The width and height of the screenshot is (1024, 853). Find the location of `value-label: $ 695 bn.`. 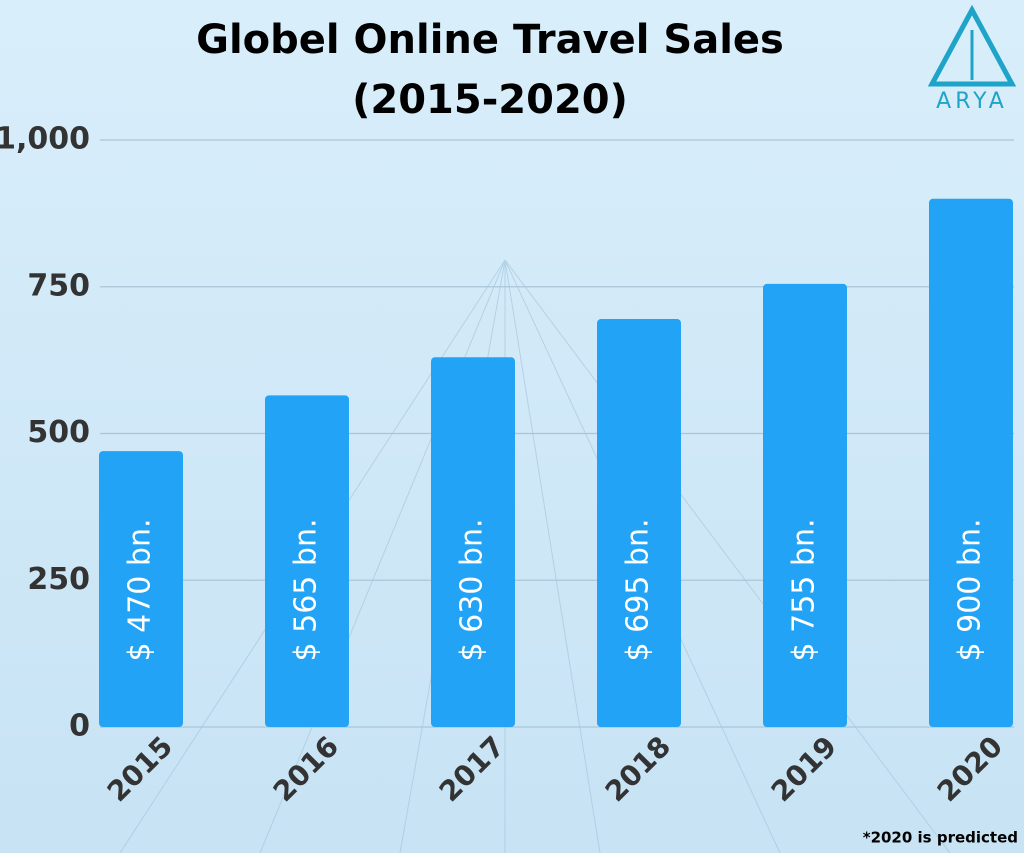

value-label: $ 695 bn. is located at coordinates (638, 589).